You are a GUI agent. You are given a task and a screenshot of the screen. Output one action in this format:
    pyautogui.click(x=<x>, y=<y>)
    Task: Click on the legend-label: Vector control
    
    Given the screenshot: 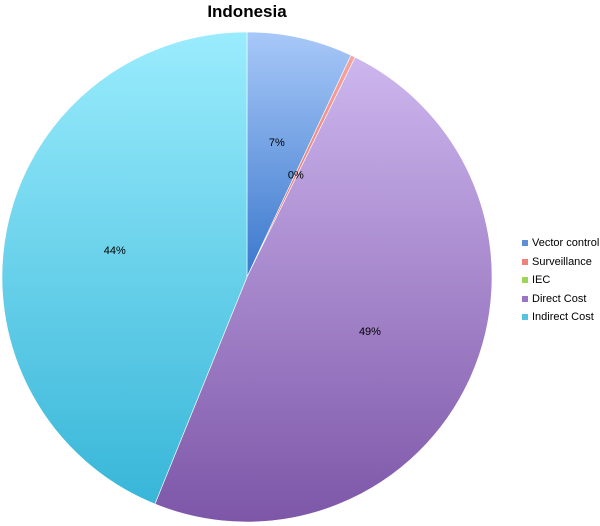 What is the action you would take?
    pyautogui.click(x=566, y=243)
    